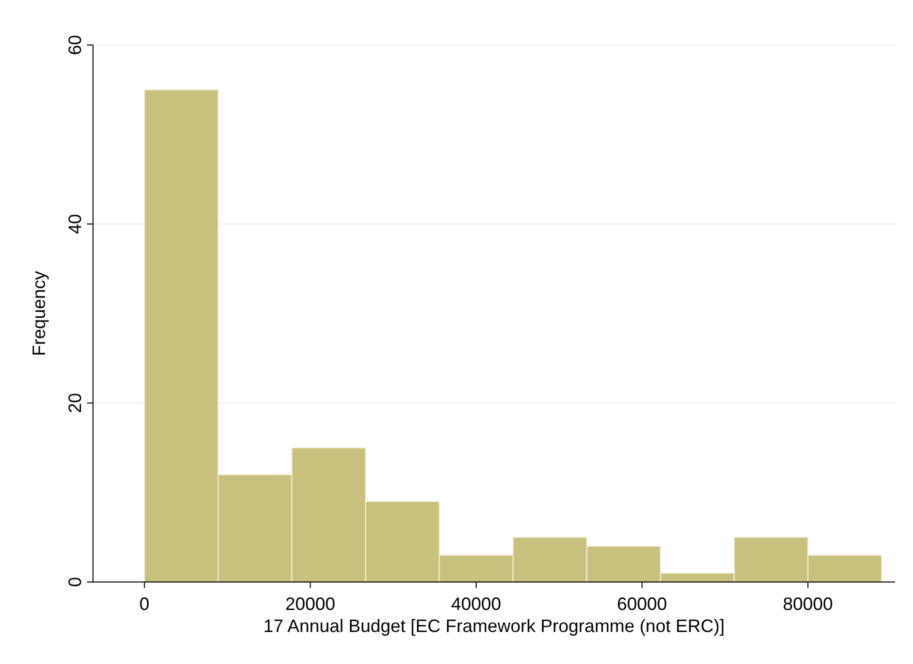  I want to click on y-tick-label: 40, so click(75, 224).